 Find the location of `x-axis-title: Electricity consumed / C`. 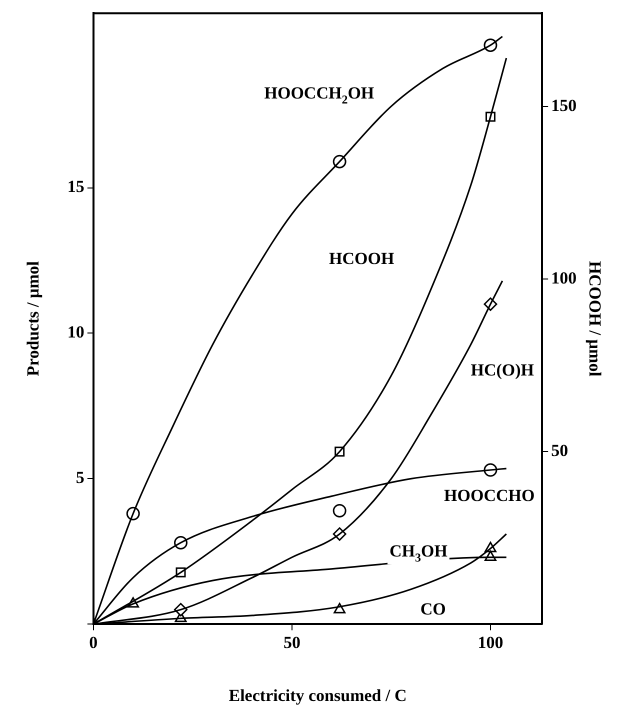

x-axis-title: Electricity consumed / C is located at coordinates (317, 696).